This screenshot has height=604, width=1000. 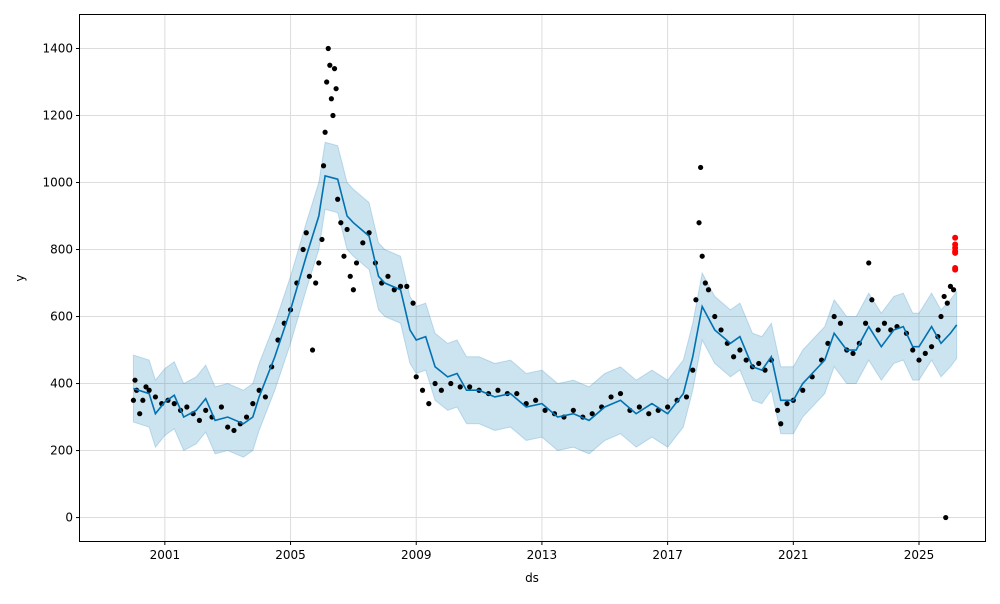 What do you see at coordinates (290, 555) in the screenshot?
I see `x-tick-label: 2005` at bounding box center [290, 555].